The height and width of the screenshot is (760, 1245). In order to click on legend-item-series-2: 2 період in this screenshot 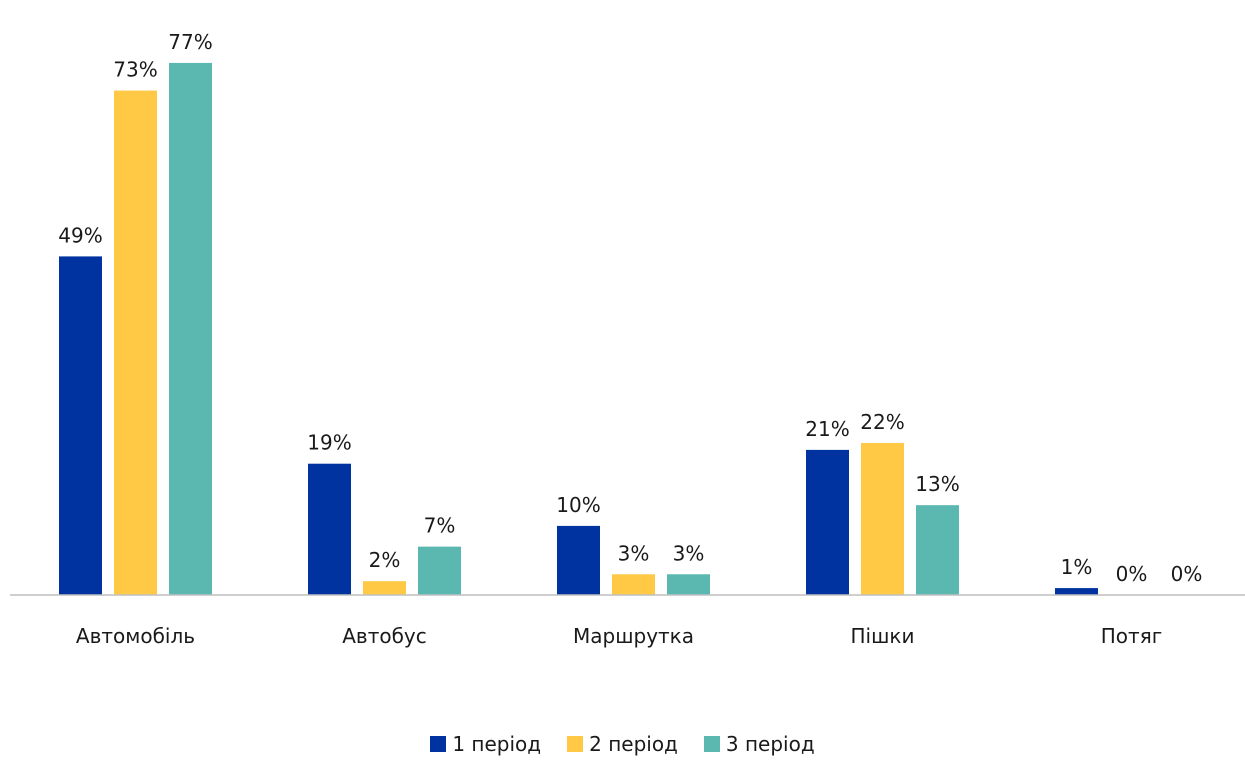, I will do `click(622, 744)`.